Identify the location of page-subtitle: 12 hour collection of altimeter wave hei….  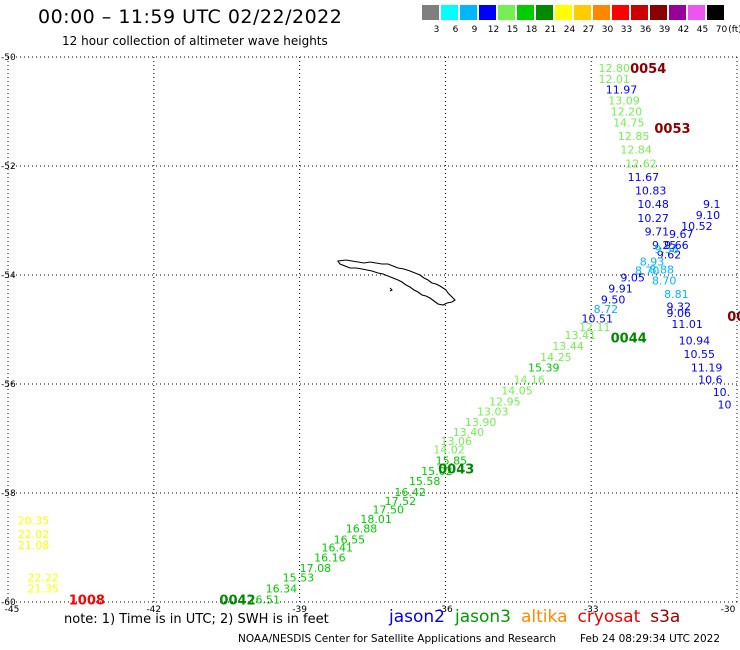
(195, 41).